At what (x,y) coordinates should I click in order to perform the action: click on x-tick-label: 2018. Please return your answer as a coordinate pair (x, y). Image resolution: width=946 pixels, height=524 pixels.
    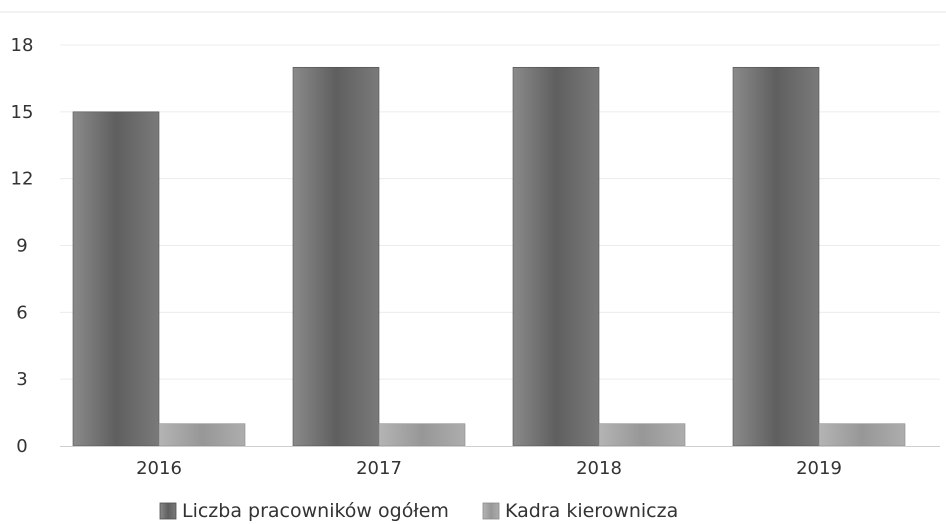
    Looking at the image, I should click on (599, 468).